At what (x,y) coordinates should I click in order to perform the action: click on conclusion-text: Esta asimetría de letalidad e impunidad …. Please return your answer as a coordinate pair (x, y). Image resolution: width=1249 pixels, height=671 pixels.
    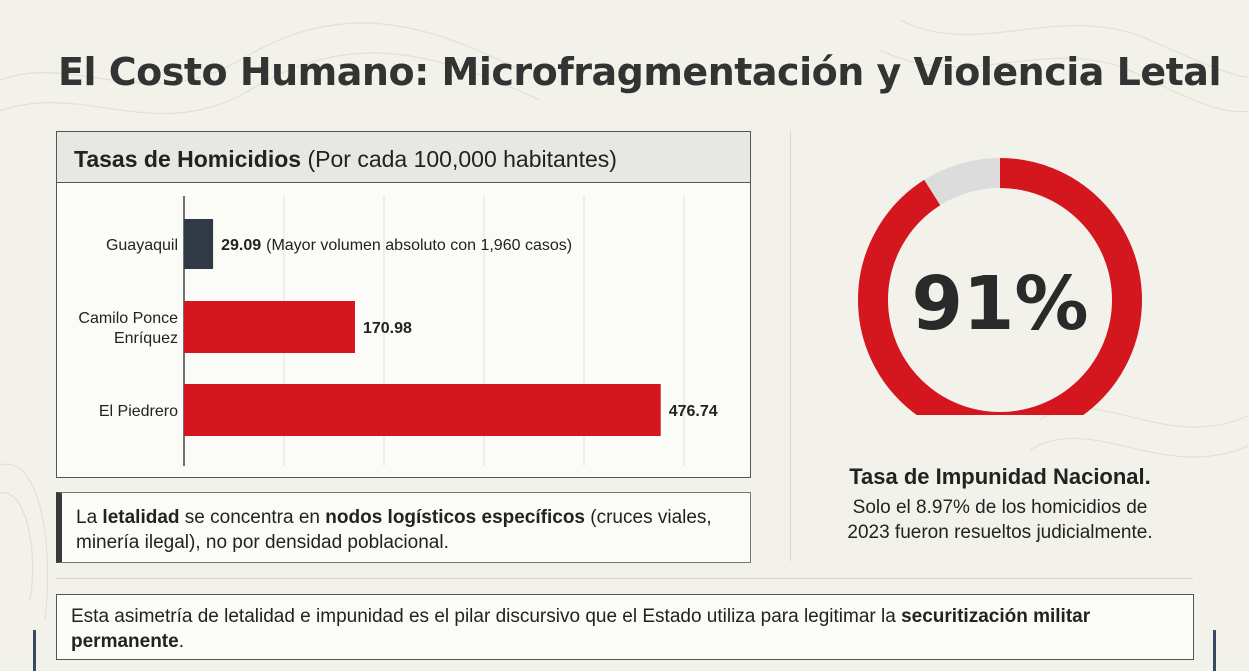
    Looking at the image, I should click on (486, 616).